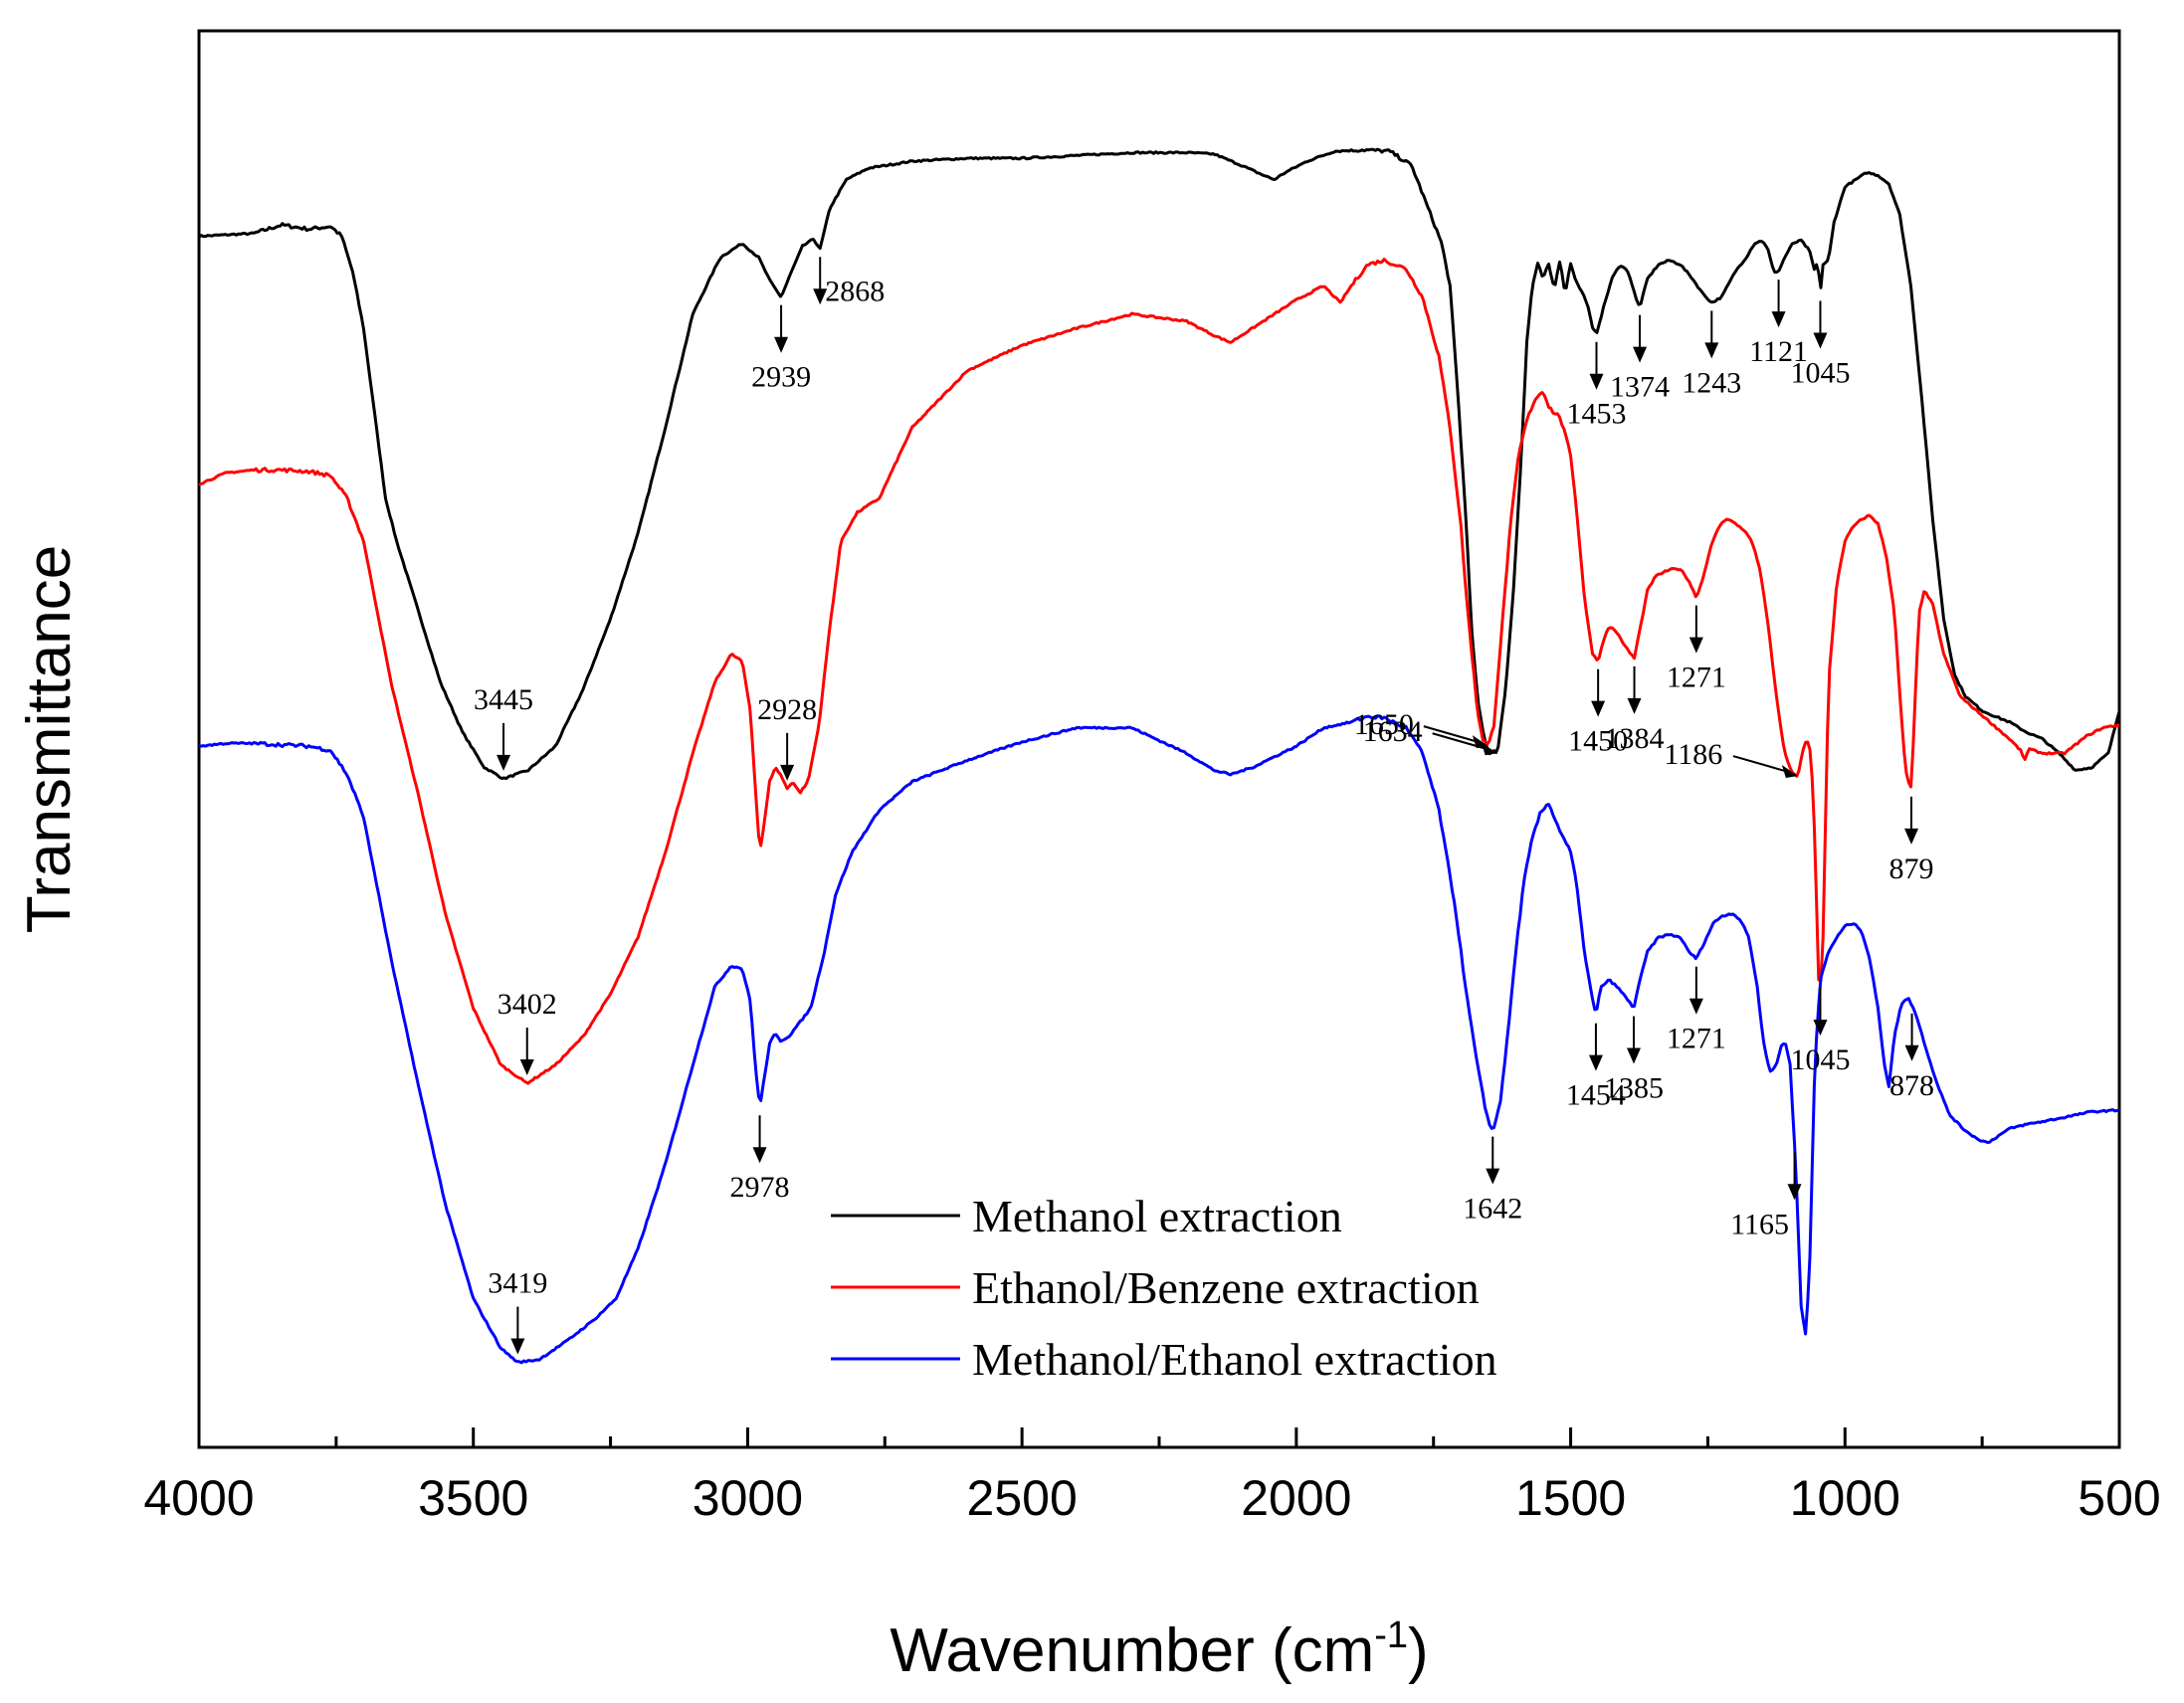 The height and width of the screenshot is (1703, 2184). Describe the element at coordinates (1598, 741) in the screenshot. I see `peak-label: 1450` at that location.